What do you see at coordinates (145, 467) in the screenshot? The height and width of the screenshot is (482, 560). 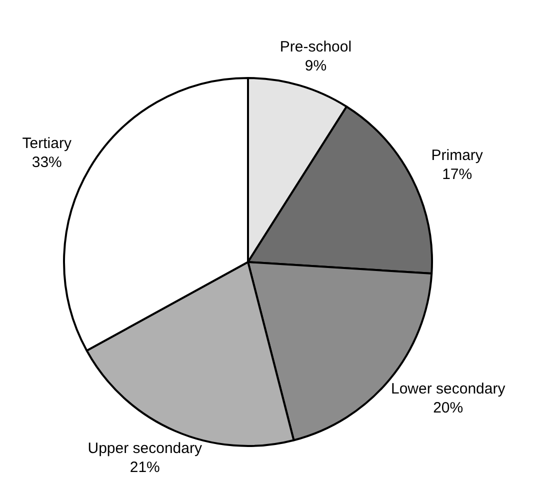 I see `data-label: 21%` at bounding box center [145, 467].